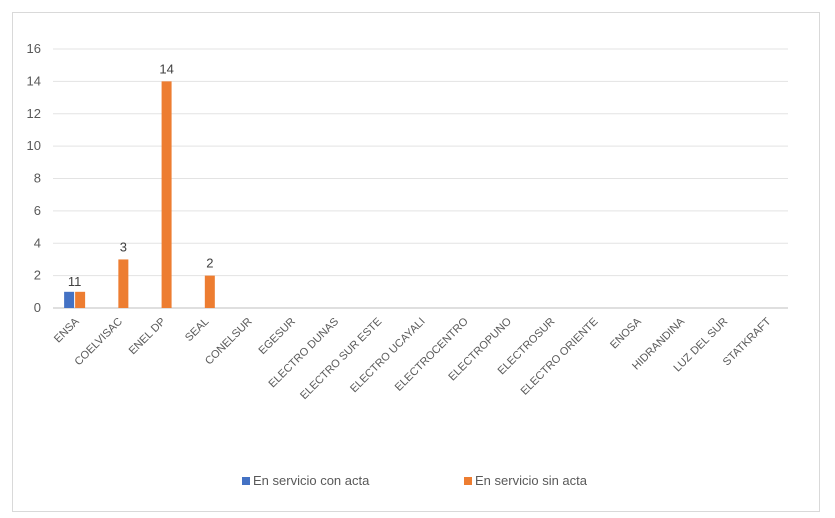 This screenshot has height=518, width=835. What do you see at coordinates (531, 480) in the screenshot?
I see `legend-label: En servicio sin acta` at bounding box center [531, 480].